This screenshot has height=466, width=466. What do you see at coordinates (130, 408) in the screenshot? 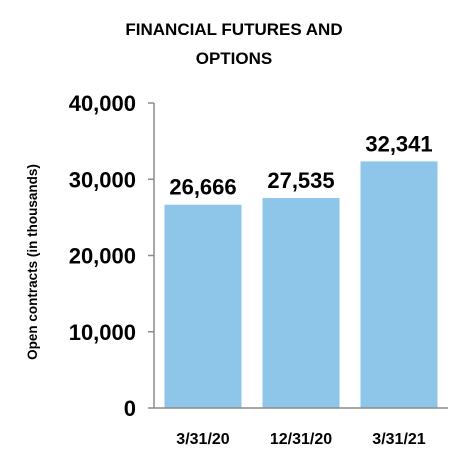
I see `y-tick-label-1: 0` at bounding box center [130, 408].